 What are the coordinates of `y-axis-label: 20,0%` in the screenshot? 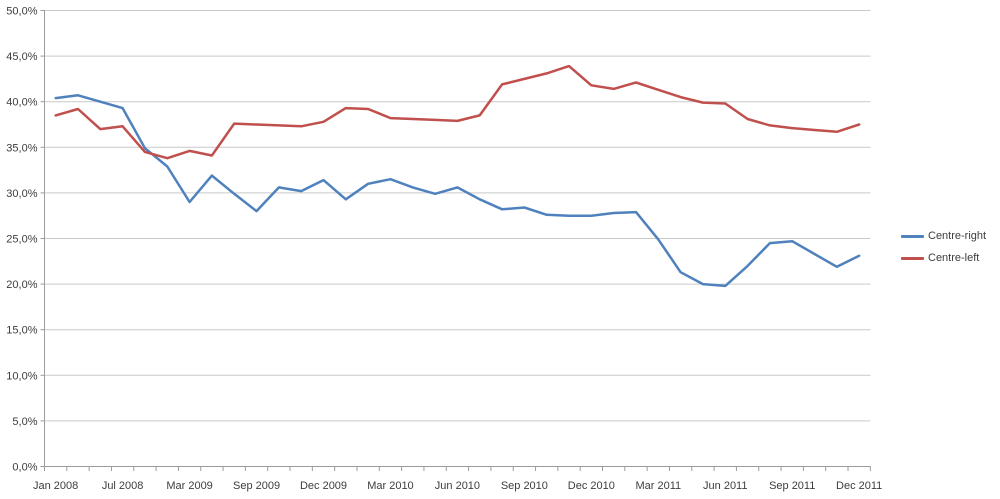 It's located at (21, 285).